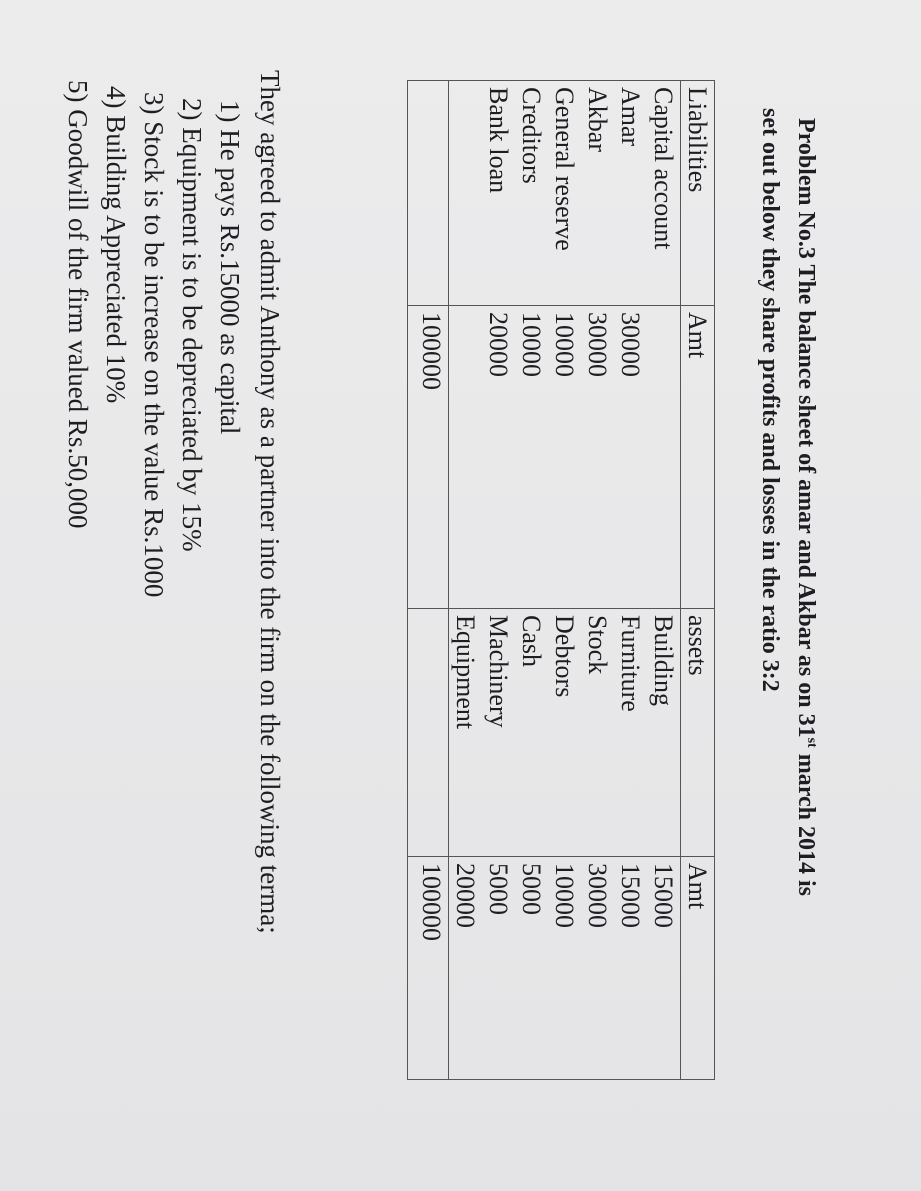  I want to click on term-item: 2) Equipment is to be depreciated by 15%, so click(192, 325).